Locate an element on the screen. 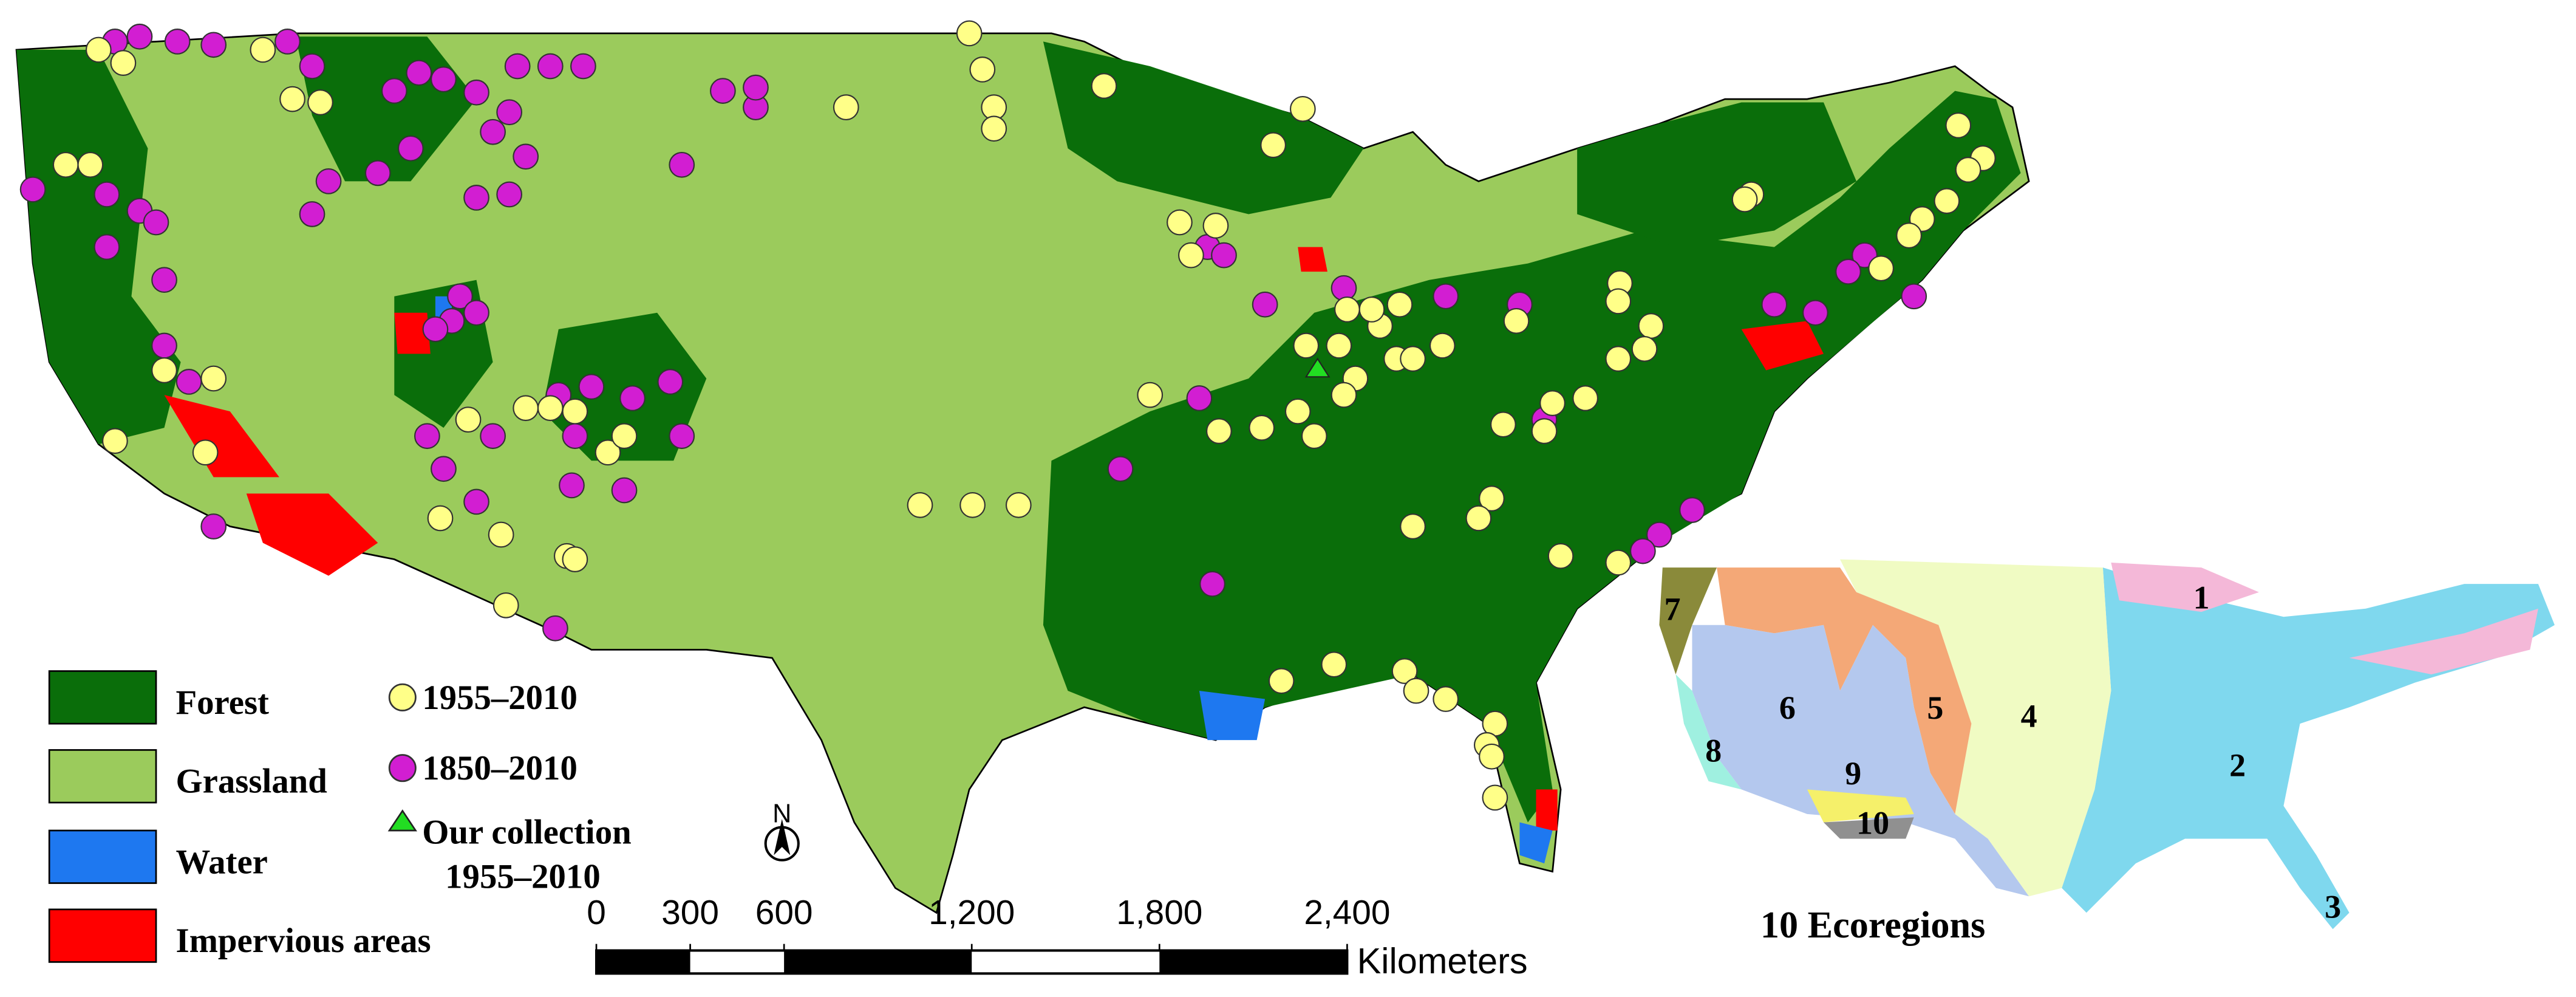  scale-label: 600 is located at coordinates (784, 913).